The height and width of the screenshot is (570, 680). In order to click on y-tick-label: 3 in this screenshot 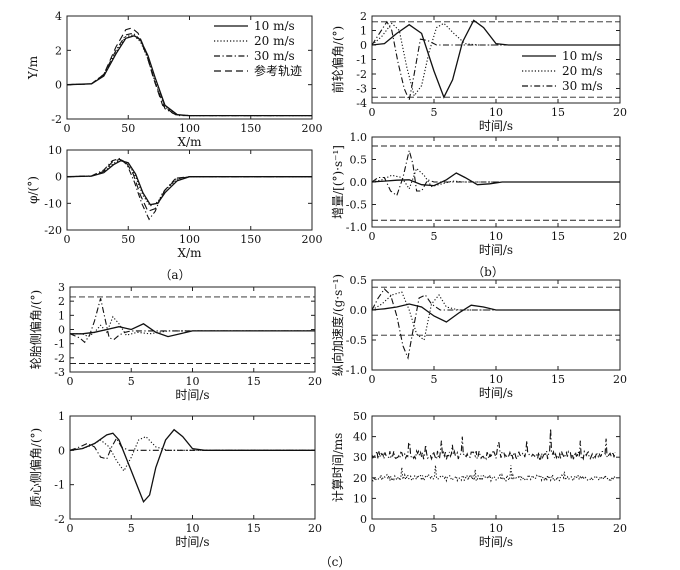, I will do `click(61, 287)`.